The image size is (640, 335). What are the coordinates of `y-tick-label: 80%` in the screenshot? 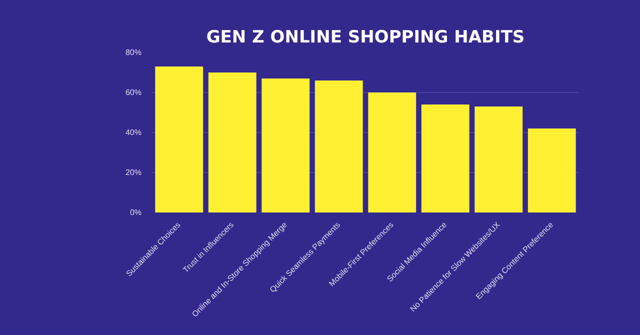 It's located at (133, 52).